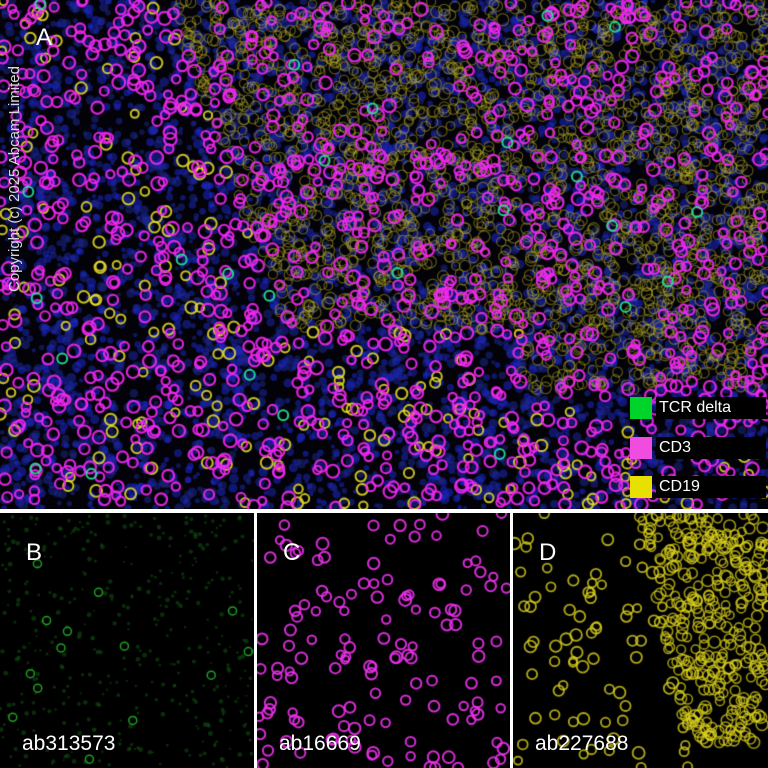 The height and width of the screenshot is (768, 768). I want to click on legend-item-cd19: CD19, so click(698, 487).